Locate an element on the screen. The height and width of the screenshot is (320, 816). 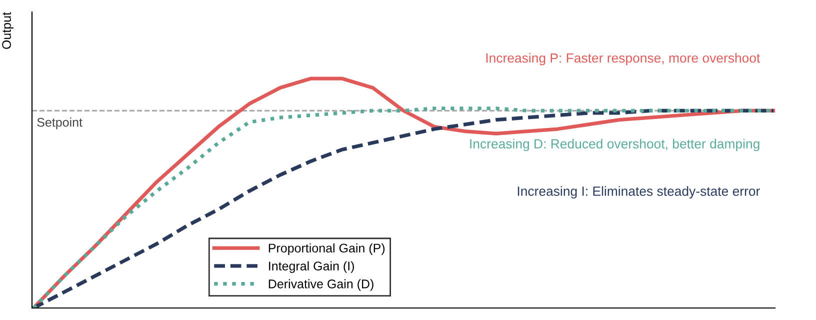
legend-label: Derivative Gain (D) is located at coordinates (321, 285).